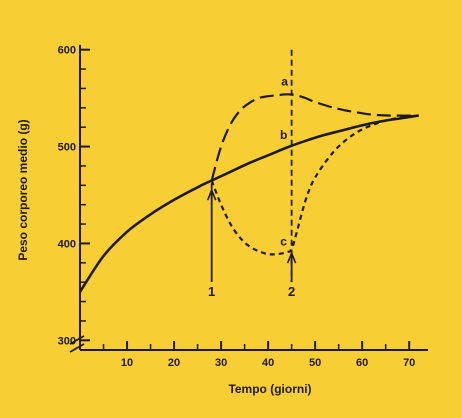 The width and height of the screenshot is (462, 418). What do you see at coordinates (23, 189) in the screenshot?
I see `y-axis-title: Peso corporeo medio (g)` at bounding box center [23, 189].